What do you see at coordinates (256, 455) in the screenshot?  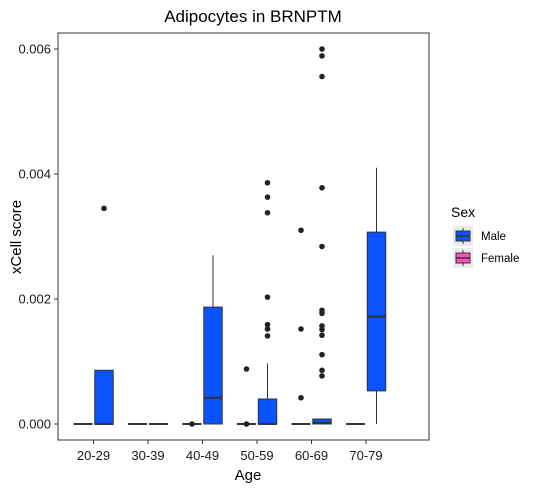 I see `x-tick-label: 50-59` at bounding box center [256, 455].